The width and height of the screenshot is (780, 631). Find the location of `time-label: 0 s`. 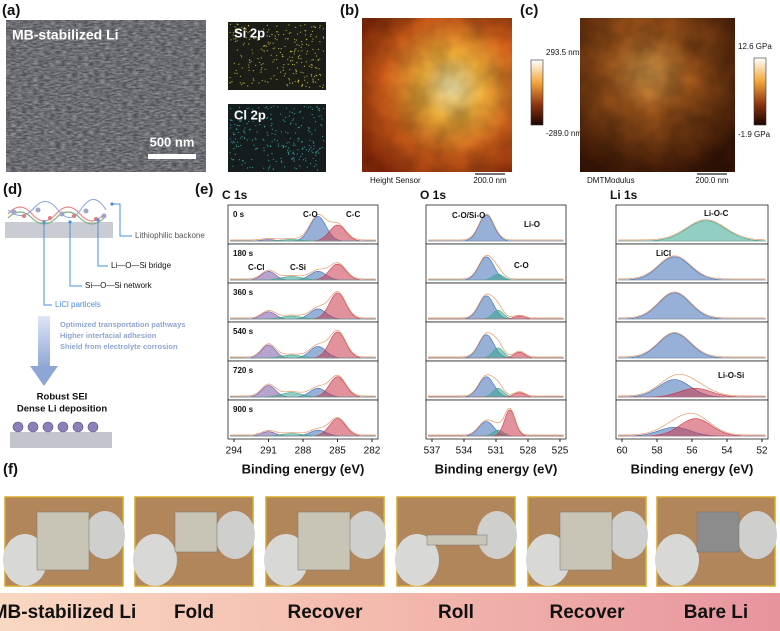

time-label: 0 s is located at coordinates (239, 214).